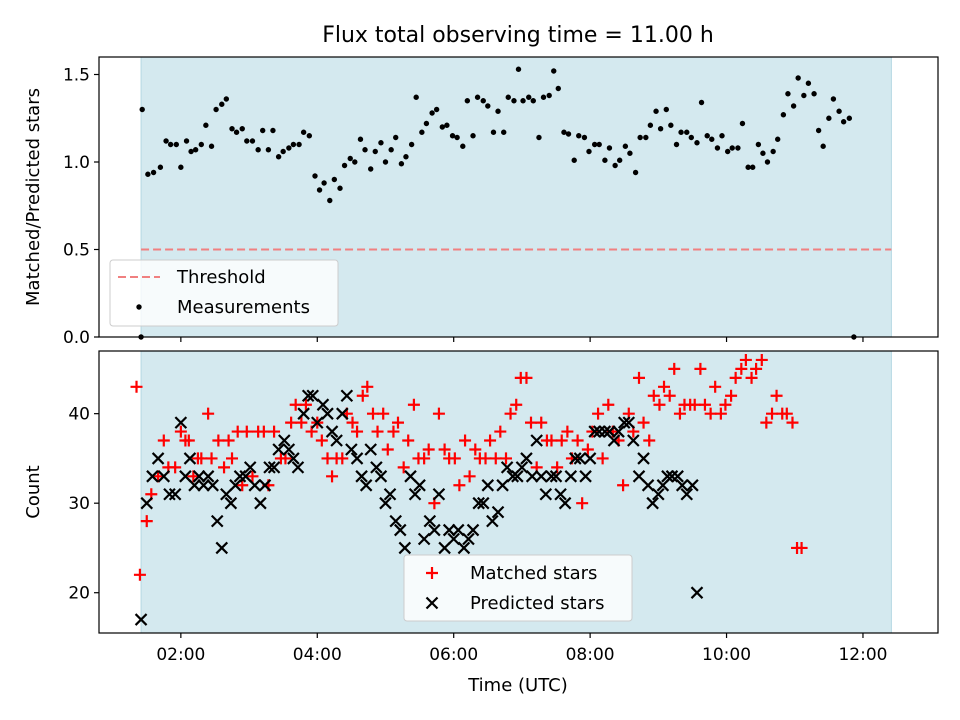  What do you see at coordinates (79, 415) in the screenshot?
I see `bottom-y-tick-label: 40` at bounding box center [79, 415].